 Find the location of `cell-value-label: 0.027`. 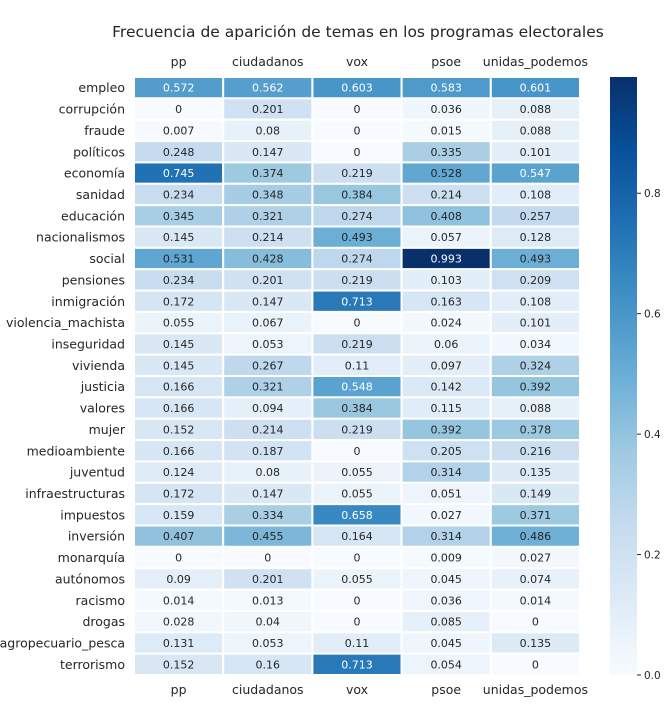

cell-value-label: 0.027 is located at coordinates (446, 515).